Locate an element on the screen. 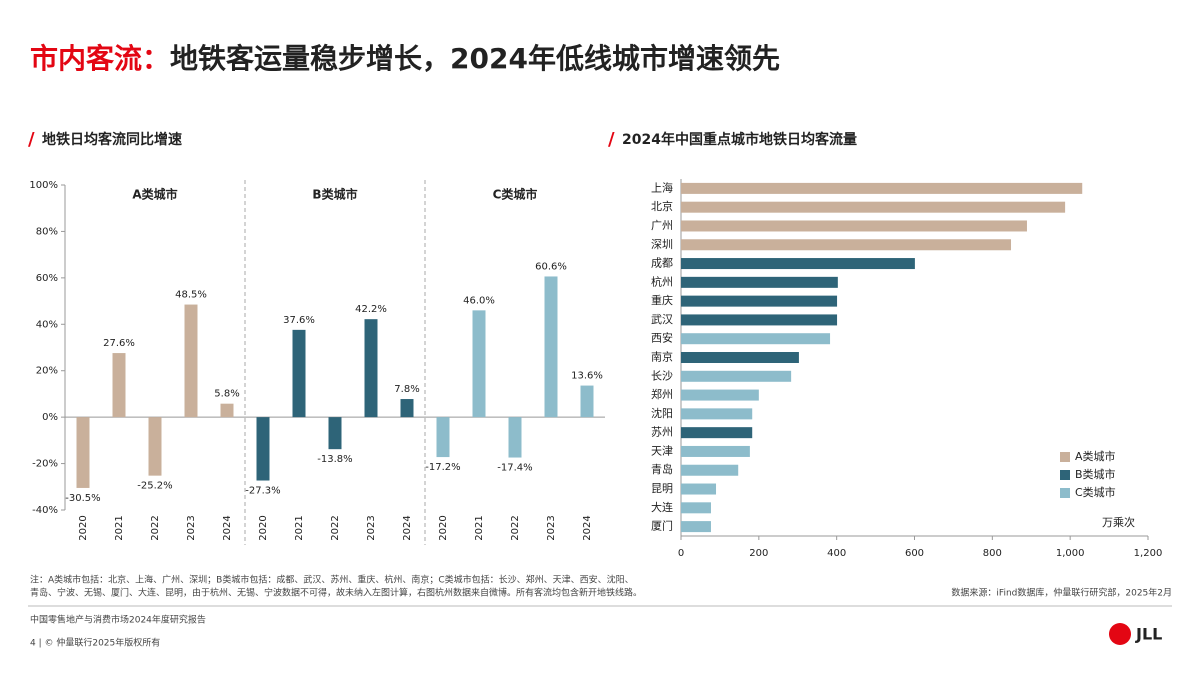 The width and height of the screenshot is (1200, 675). value-label: 5.8% is located at coordinates (226, 394).